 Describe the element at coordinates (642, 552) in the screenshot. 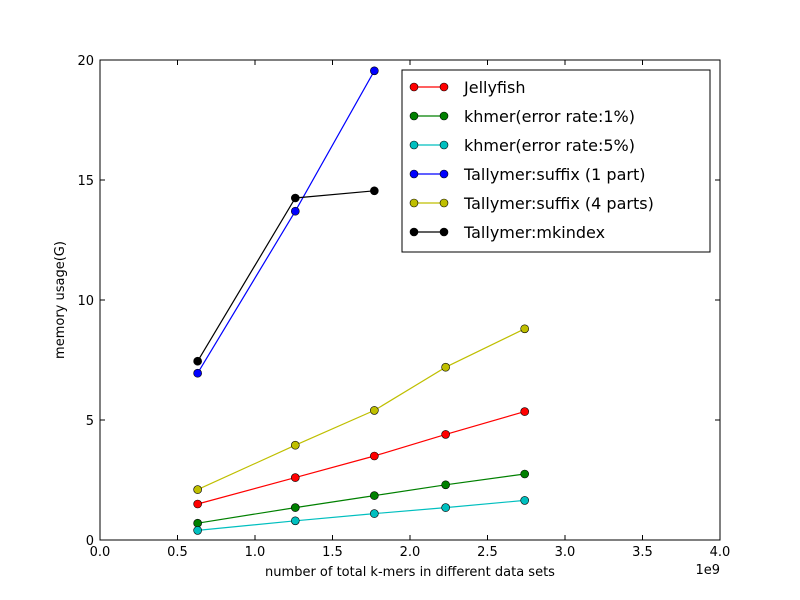

I see `x-tick-label: 3.5` at that location.